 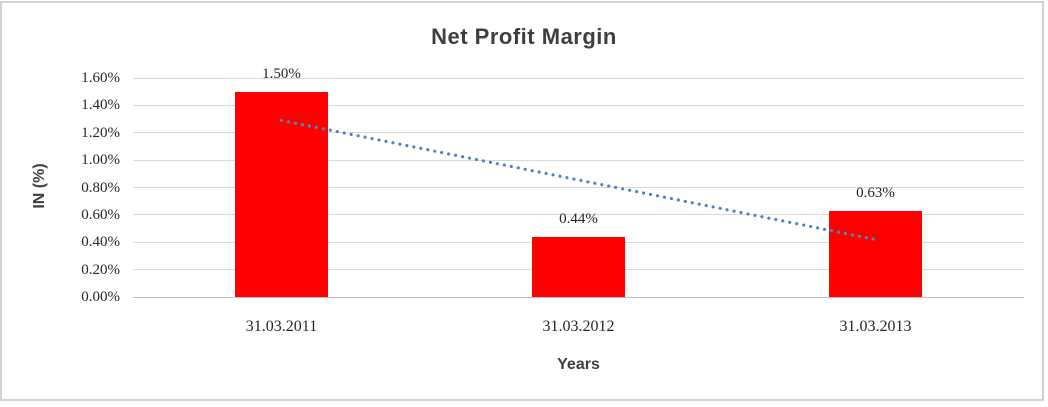 What do you see at coordinates (875, 192) in the screenshot?
I see `bar-data-label: 0.63%` at bounding box center [875, 192].